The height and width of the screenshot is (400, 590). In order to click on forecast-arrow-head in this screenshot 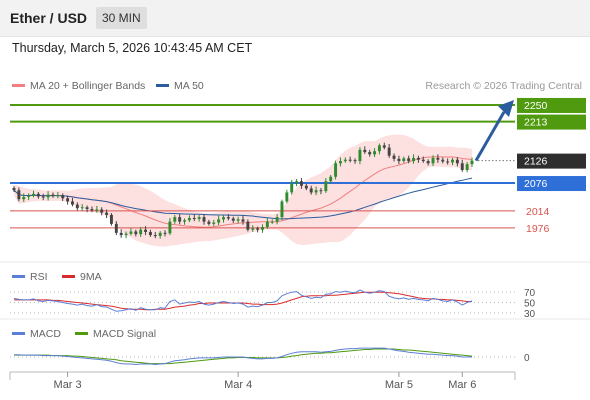, I will do `click(506, 108)`.